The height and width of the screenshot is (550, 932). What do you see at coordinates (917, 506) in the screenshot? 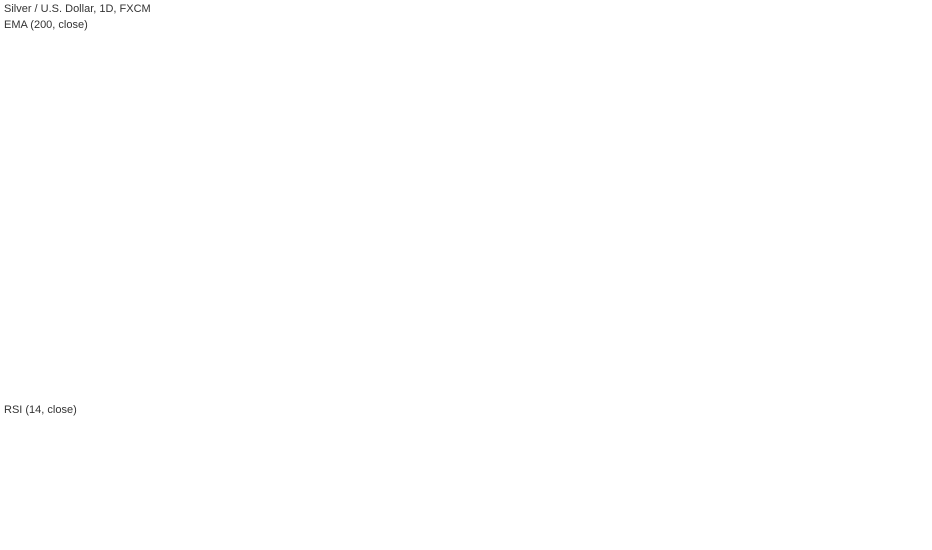
I see `rsi-y-tick-label: 40.00` at bounding box center [917, 506].